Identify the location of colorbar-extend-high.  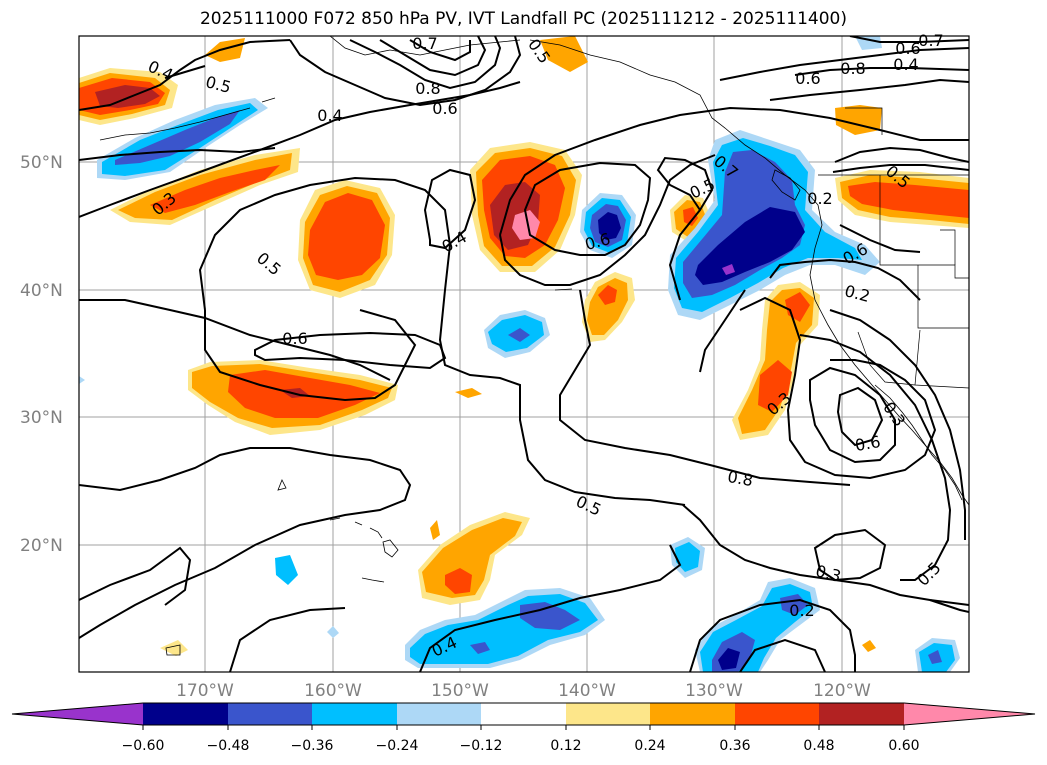
(969, 714).